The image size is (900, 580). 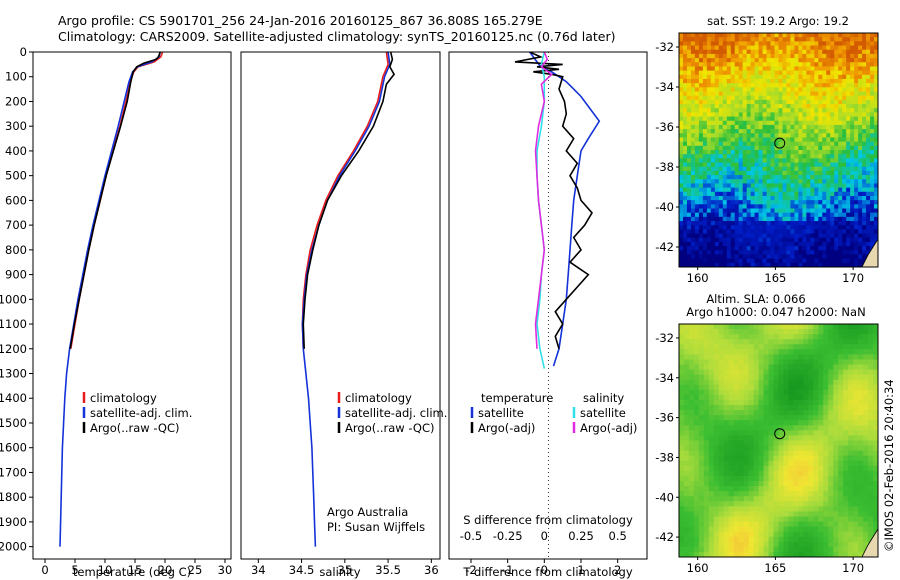 What do you see at coordinates (471, 536) in the screenshot?
I see `difference-s-tick-label: -0.5` at bounding box center [471, 536].